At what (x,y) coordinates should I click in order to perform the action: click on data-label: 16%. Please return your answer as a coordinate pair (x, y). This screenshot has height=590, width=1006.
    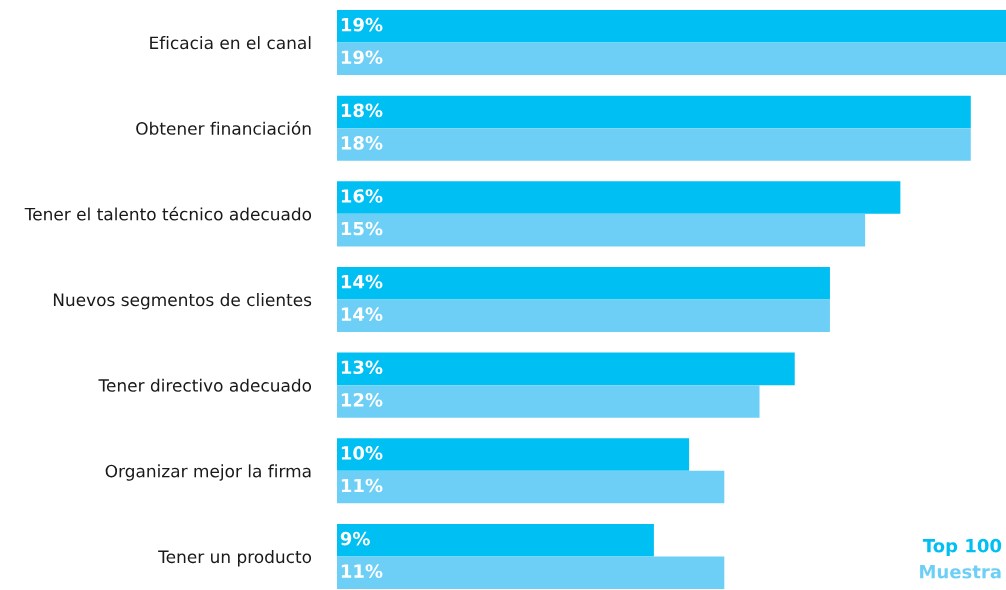
    Looking at the image, I should click on (362, 196).